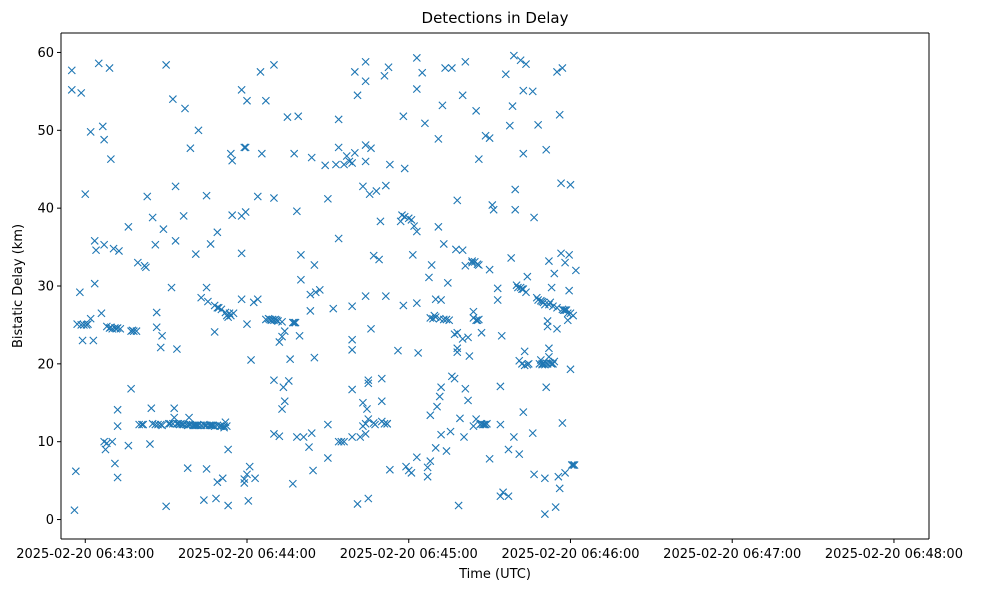 The width and height of the screenshot is (987, 590). I want to click on x-tick-label: 2025-02-20 06:44:00, so click(247, 554).